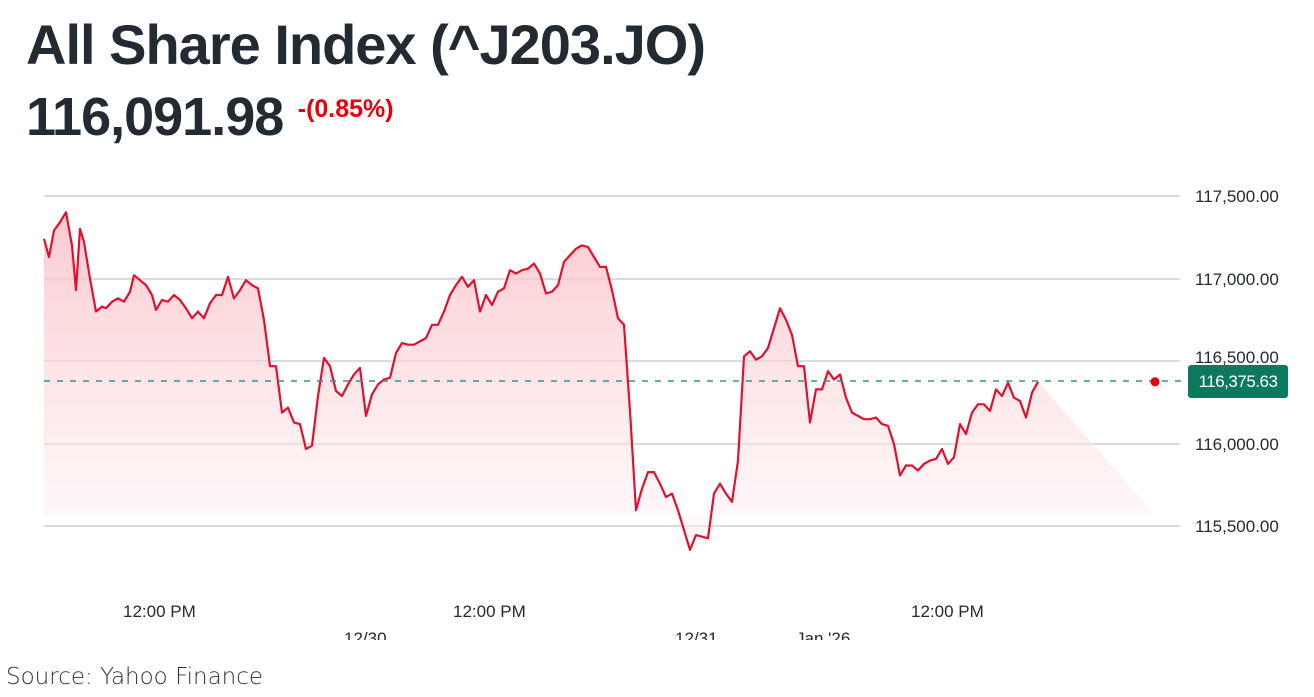 Image resolution: width=1314 pixels, height=697 pixels. Describe the element at coordinates (1237, 279) in the screenshot. I see `y-tick-label: 117,000.00` at that location.